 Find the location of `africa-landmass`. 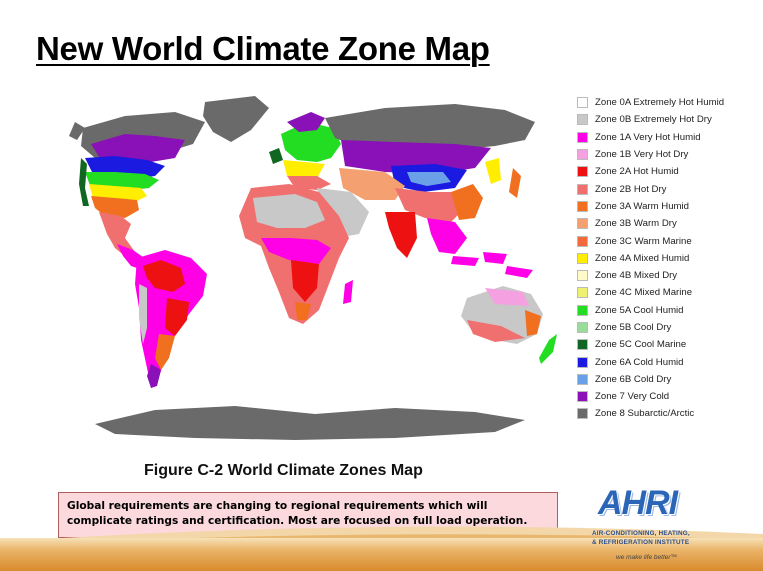

africa-landmass is located at coordinates (294, 254).